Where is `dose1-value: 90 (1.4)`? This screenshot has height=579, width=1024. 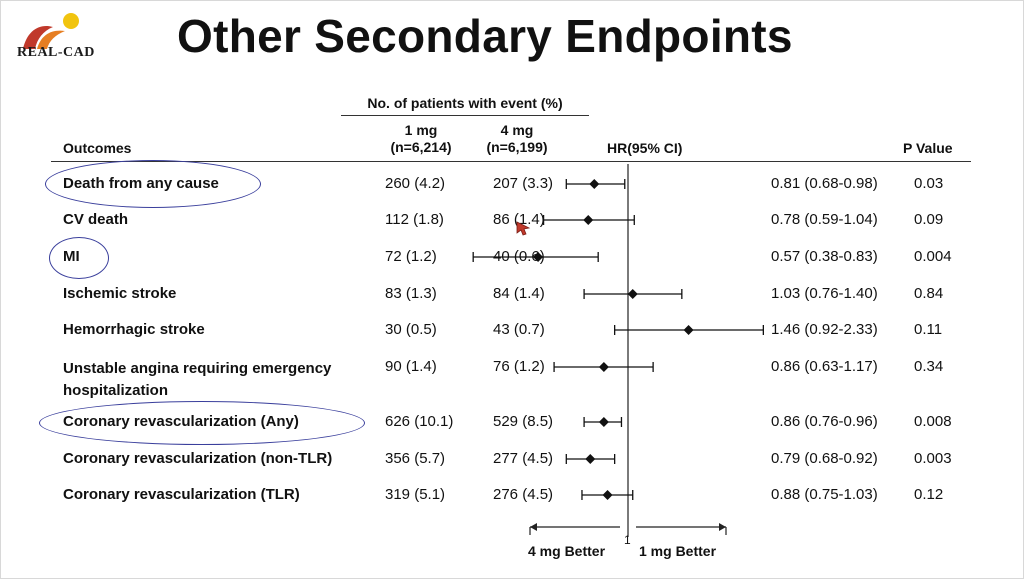 dose1-value: 90 (1.4) is located at coordinates (411, 366).